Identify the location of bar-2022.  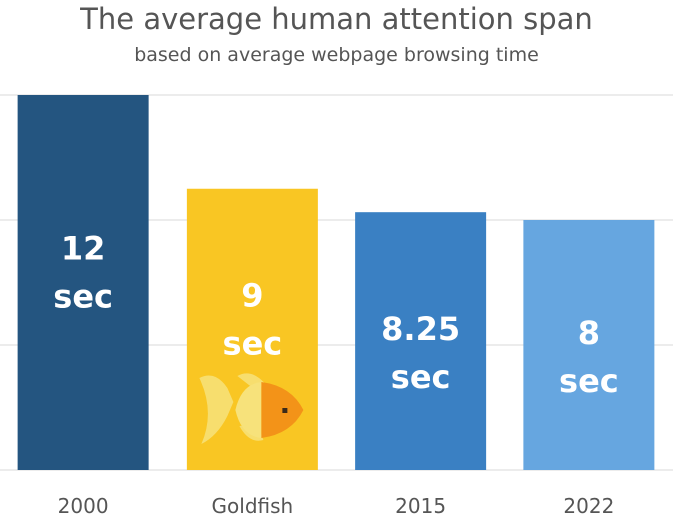
(589, 345).